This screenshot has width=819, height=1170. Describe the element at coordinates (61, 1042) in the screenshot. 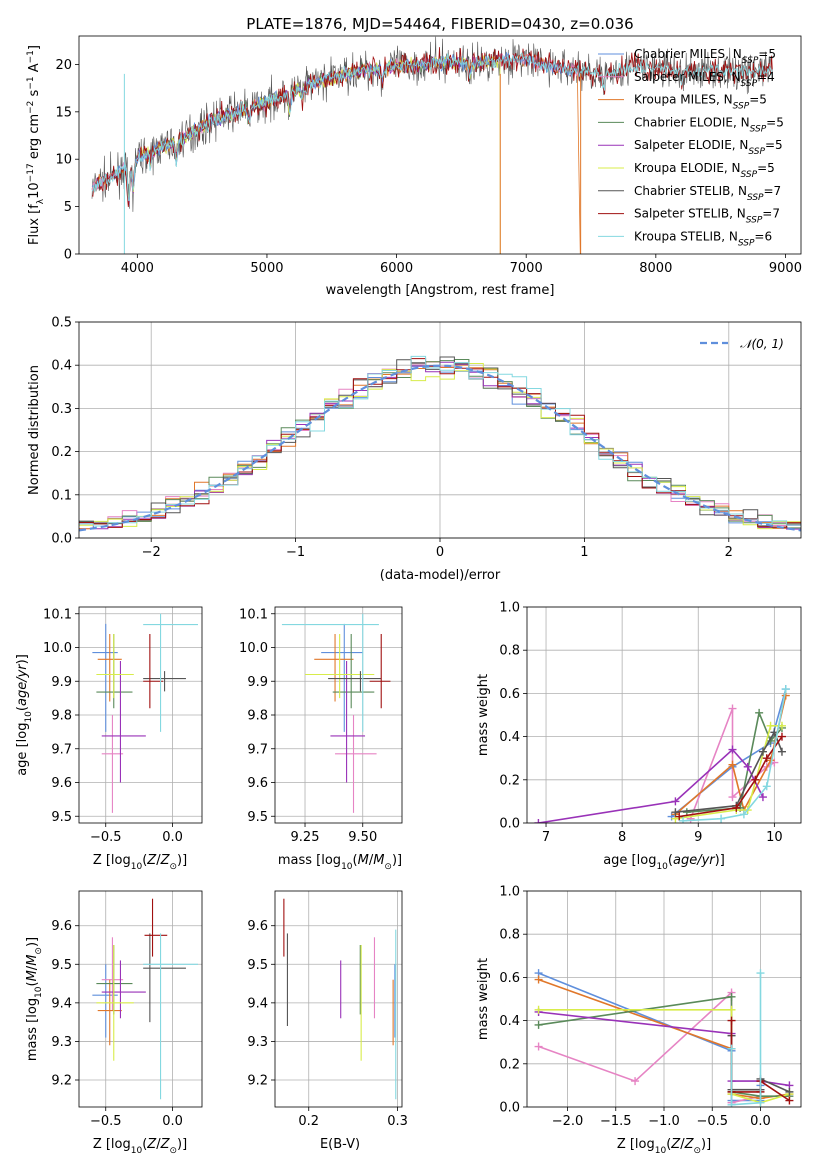

I see `mass_vs_Z-ytick-label: 9.3` at that location.